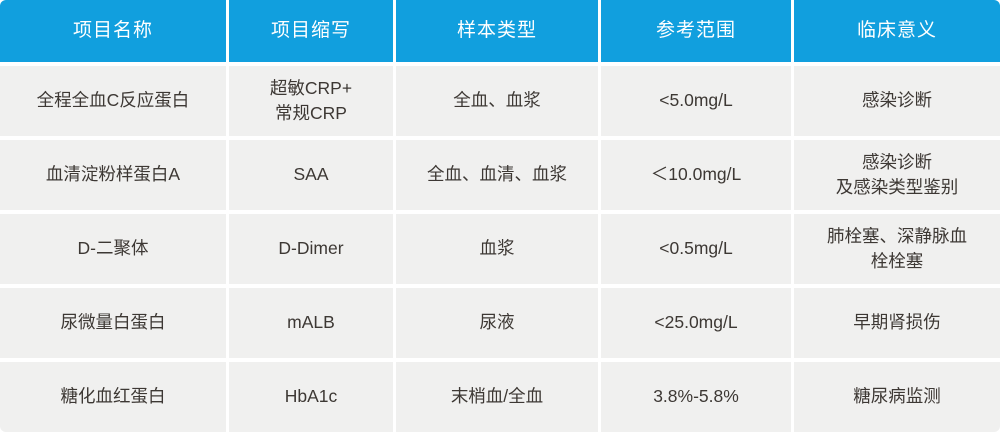  What do you see at coordinates (113, 31) in the screenshot?
I see `column-header-project-name: 项目名称` at bounding box center [113, 31].